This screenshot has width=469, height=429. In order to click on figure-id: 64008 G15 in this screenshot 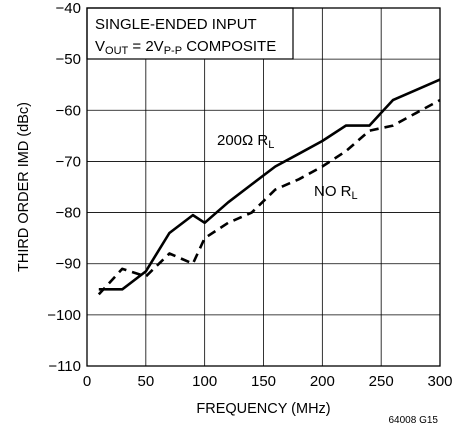, I will do `click(414, 420)`.